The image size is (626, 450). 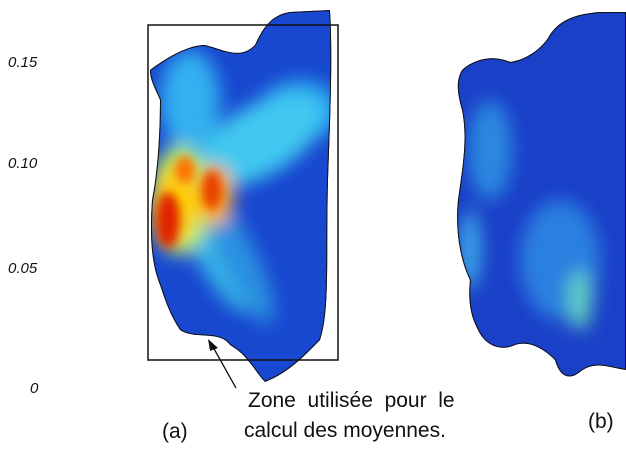 What do you see at coordinates (23, 163) in the screenshot?
I see `scale-label: 0.10` at bounding box center [23, 163].